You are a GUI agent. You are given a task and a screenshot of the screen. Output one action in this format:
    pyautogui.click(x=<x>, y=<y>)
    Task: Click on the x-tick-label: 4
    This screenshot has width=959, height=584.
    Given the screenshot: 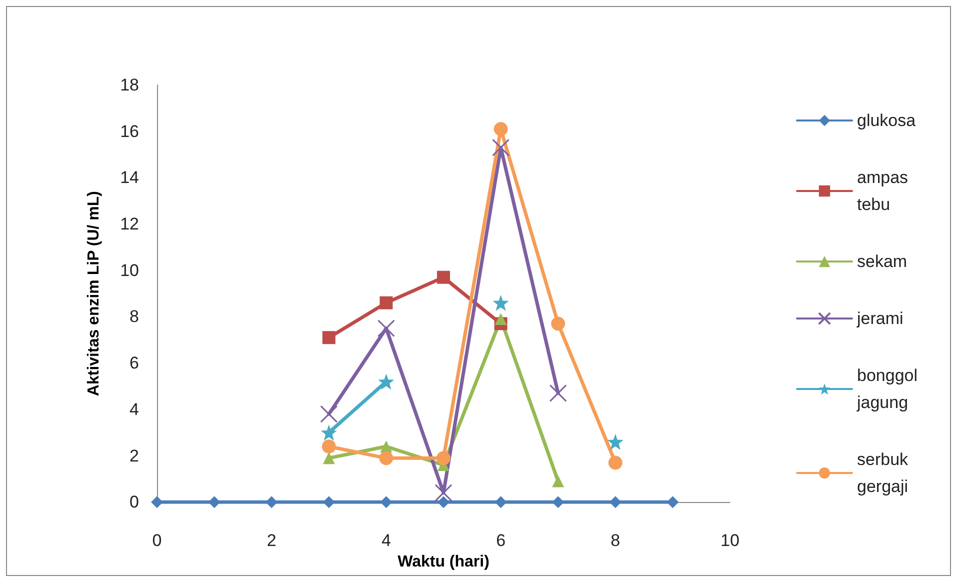 What is the action you would take?
    pyautogui.click(x=386, y=540)
    